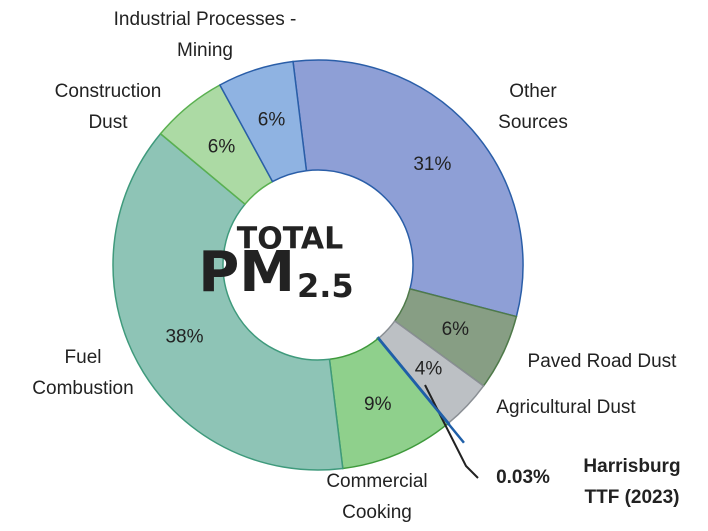 The image size is (708, 531). I want to click on label-line: Agricultural Dust, so click(566, 407).